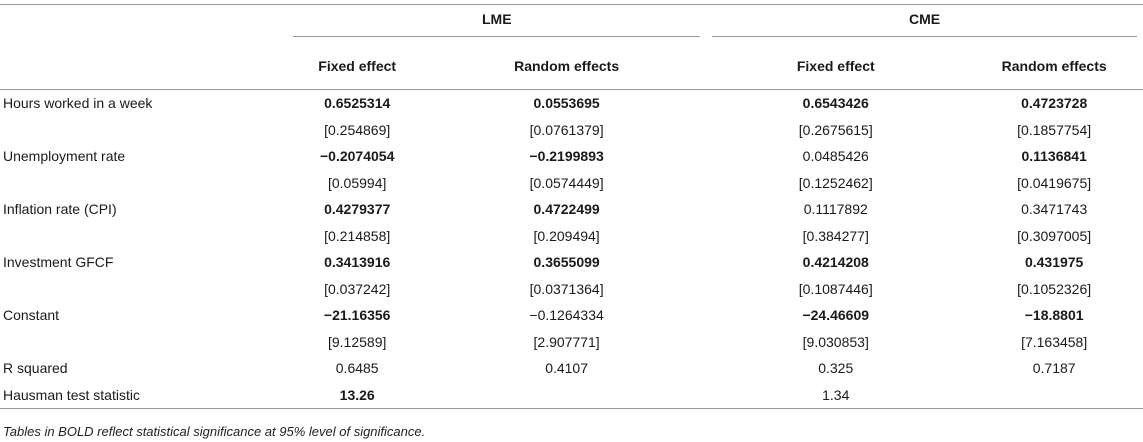 This screenshot has width=1143, height=442. I want to click on coefficient-cell: 0.0553695, so click(566, 103).